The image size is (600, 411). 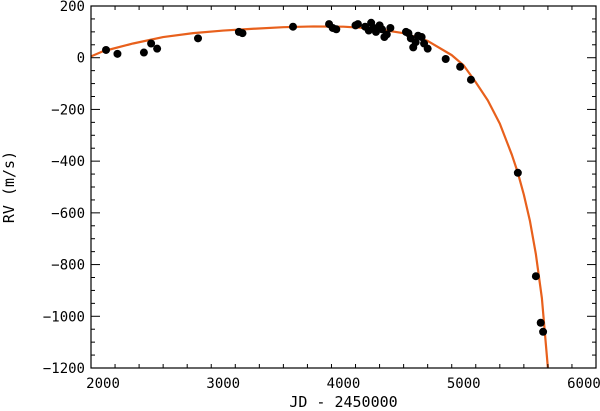 What do you see at coordinates (64, 188) in the screenshot?
I see `y-tick-labels: 200 0 −200 −400 −600 −800 −1000 −1200` at bounding box center [64, 188].